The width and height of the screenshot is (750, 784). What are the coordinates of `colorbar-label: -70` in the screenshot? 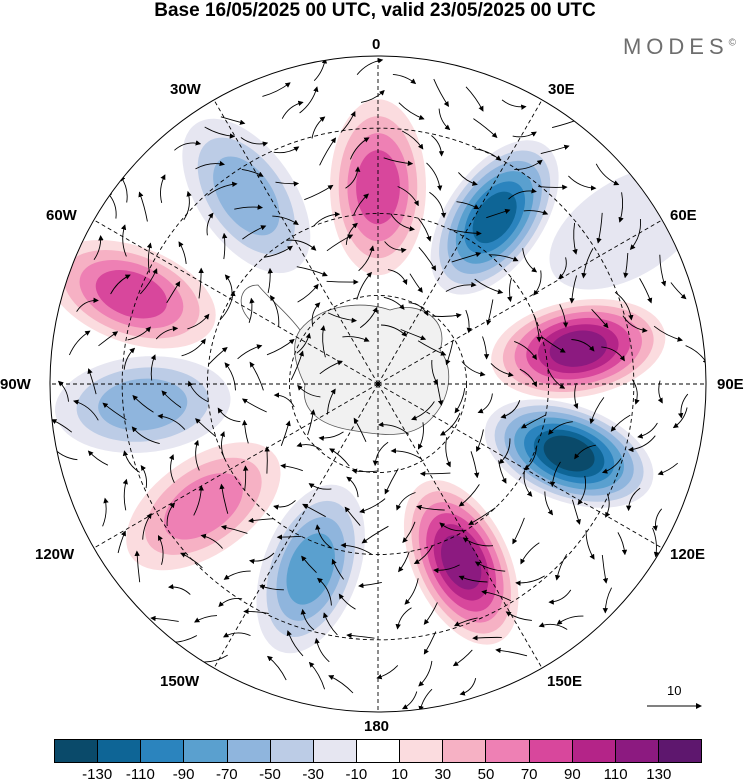 It's located at (227, 774).